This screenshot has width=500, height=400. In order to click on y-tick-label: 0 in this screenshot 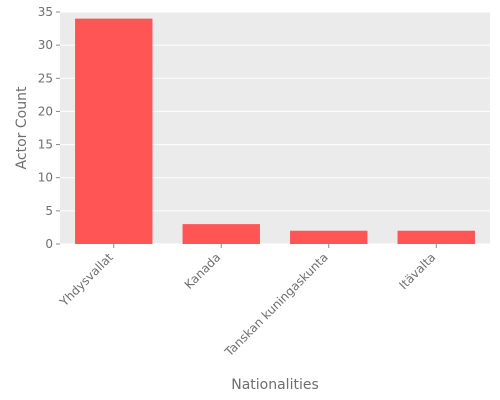, I will do `click(49, 244)`.